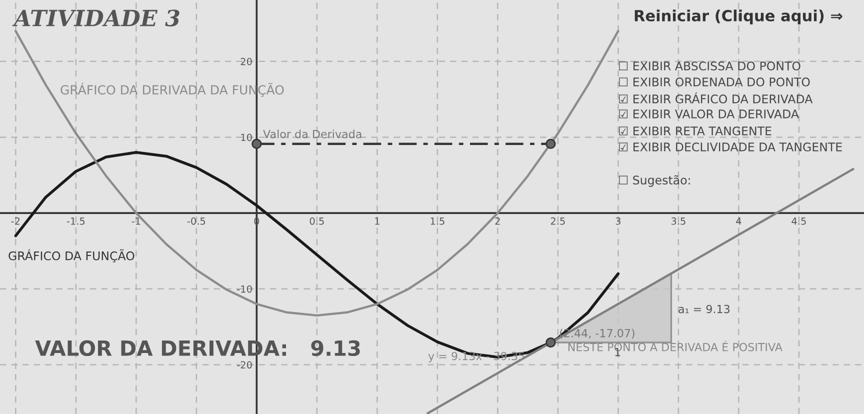 Image resolution: width=864 pixels, height=414 pixels. I want to click on y-tick-label: 10, so click(246, 138).